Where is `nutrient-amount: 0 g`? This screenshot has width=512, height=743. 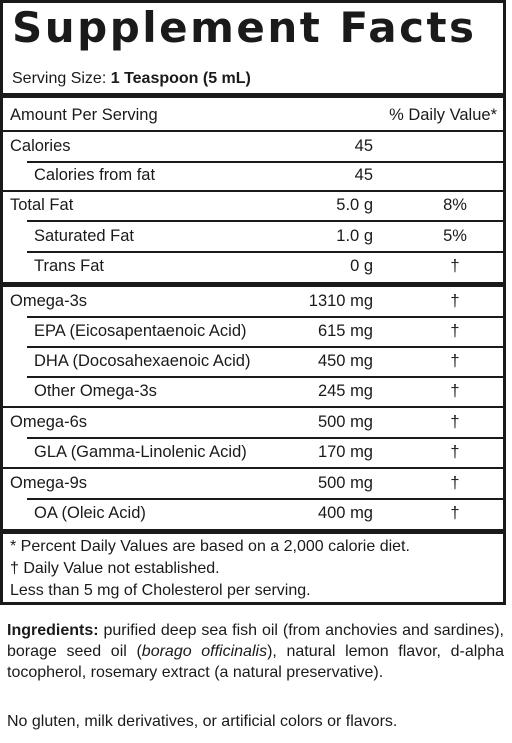 nutrient-amount: 0 g is located at coordinates (361, 266).